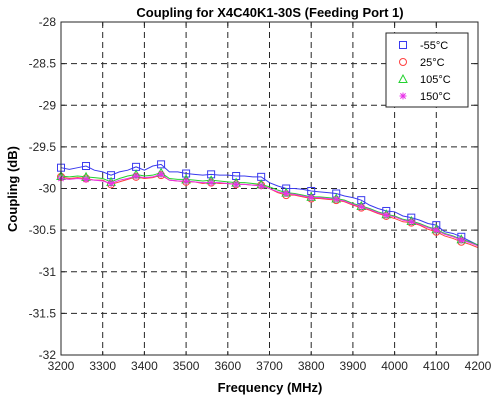  What do you see at coordinates (435, 97) in the screenshot?
I see `legend-label: 150°C` at bounding box center [435, 97].